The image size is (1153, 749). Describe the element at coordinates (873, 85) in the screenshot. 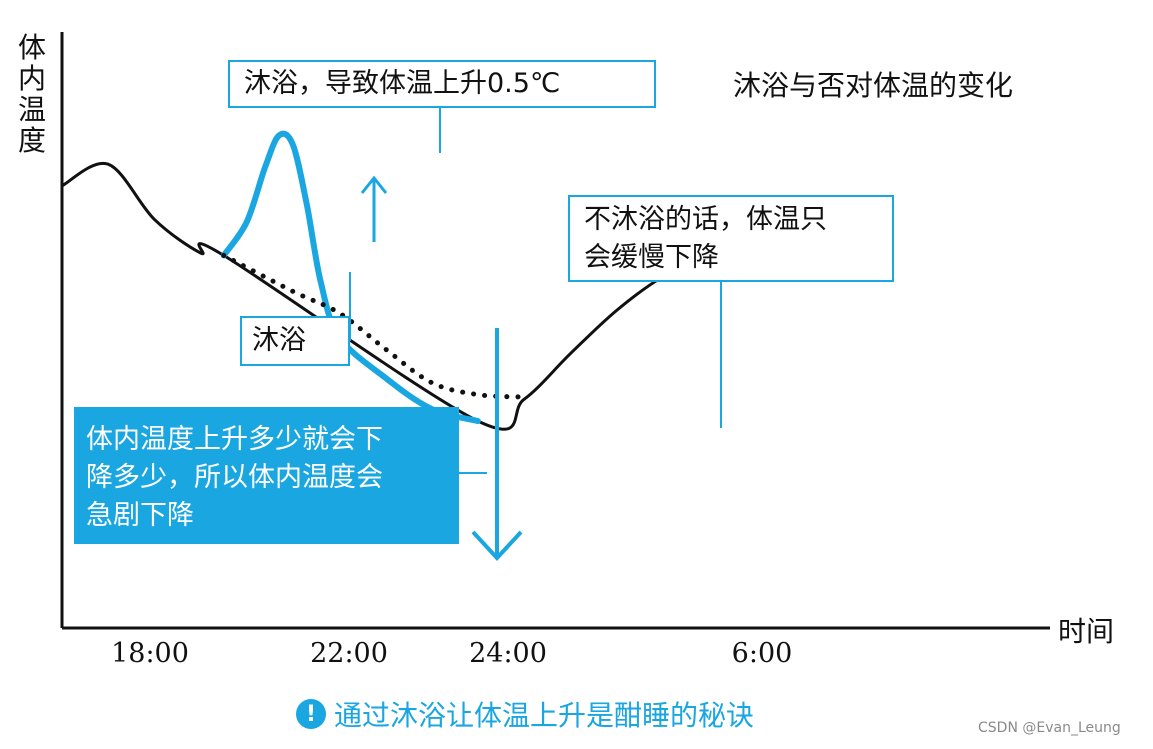

I see `chart-title: 沐浴与否对体温的变化` at that location.